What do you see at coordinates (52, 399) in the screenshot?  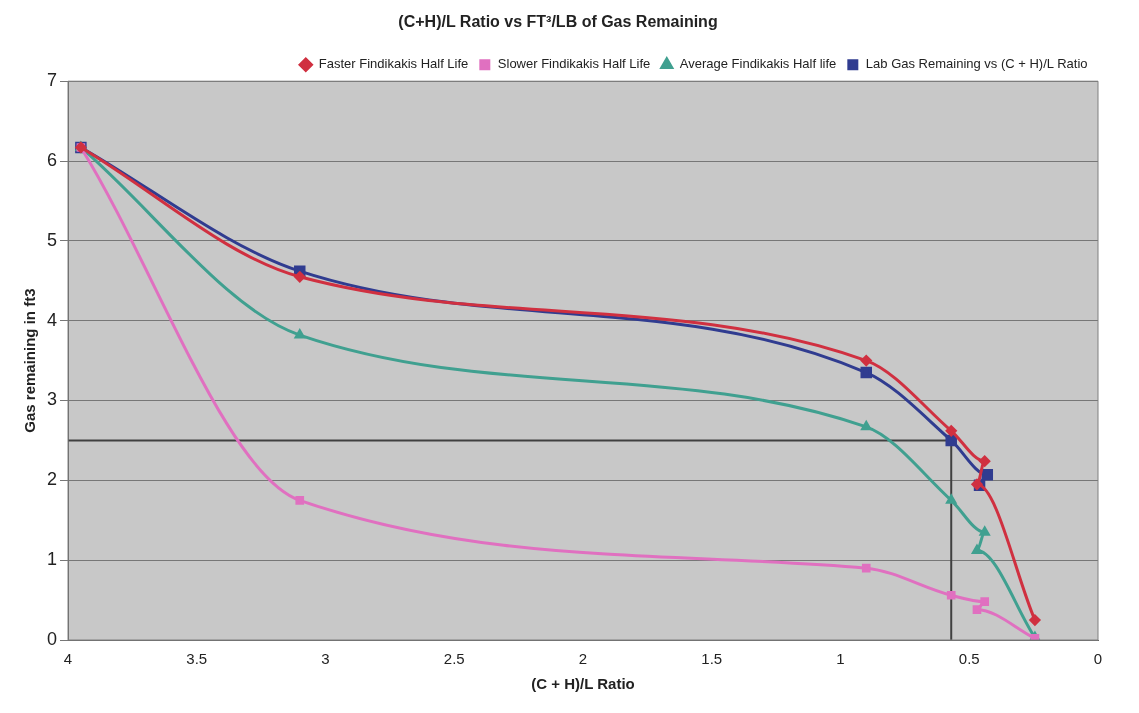 I see `y-tick-label: 3` at bounding box center [52, 399].